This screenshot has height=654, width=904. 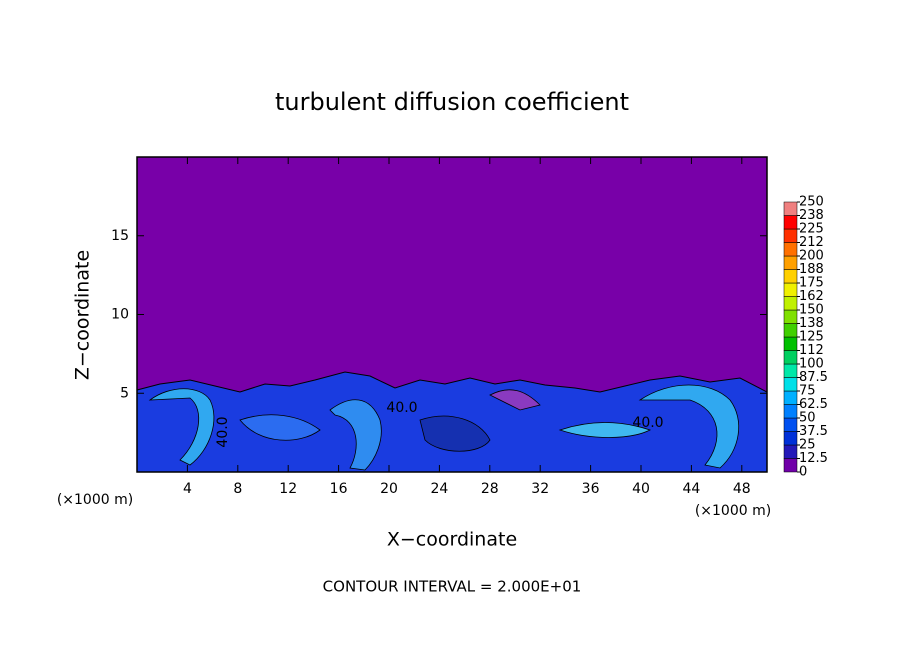 What do you see at coordinates (439, 489) in the screenshot?
I see `x-tick-label: 24` at bounding box center [439, 489].